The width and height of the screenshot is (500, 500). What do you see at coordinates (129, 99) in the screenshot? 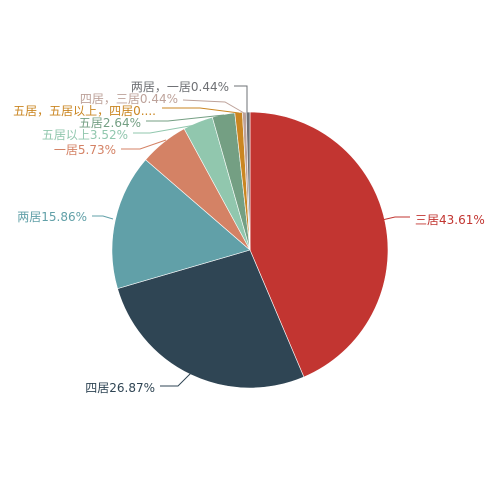
I see `slice-label-8: 四居，三居0.44%` at bounding box center [129, 99].